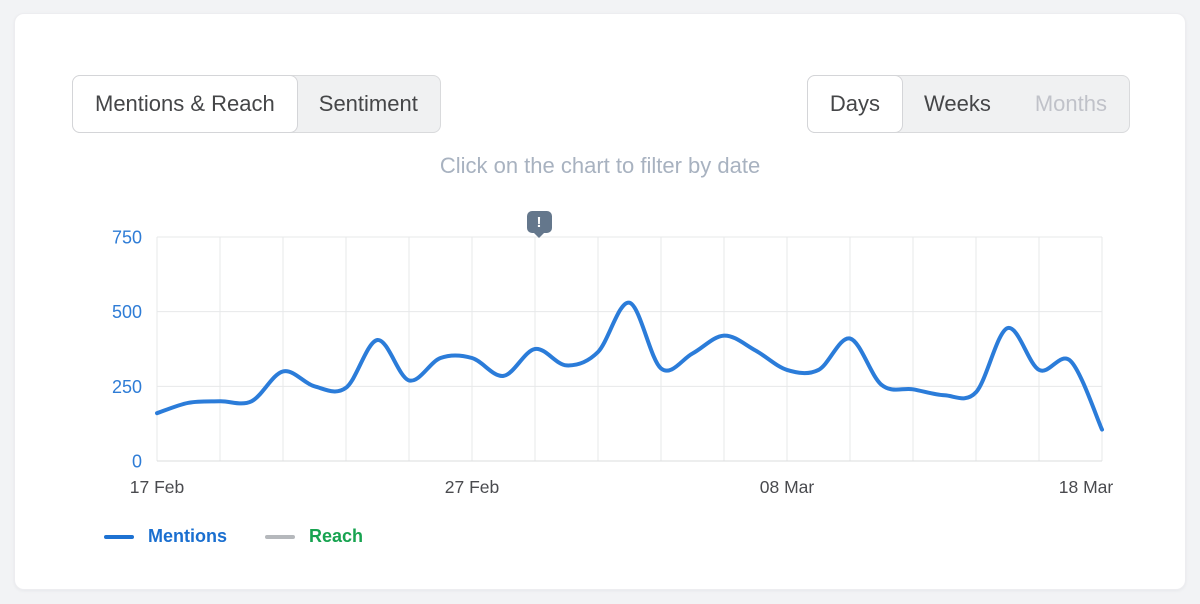 The width and height of the screenshot is (1200, 604). I want to click on legend-item-reach: Reach, so click(314, 536).